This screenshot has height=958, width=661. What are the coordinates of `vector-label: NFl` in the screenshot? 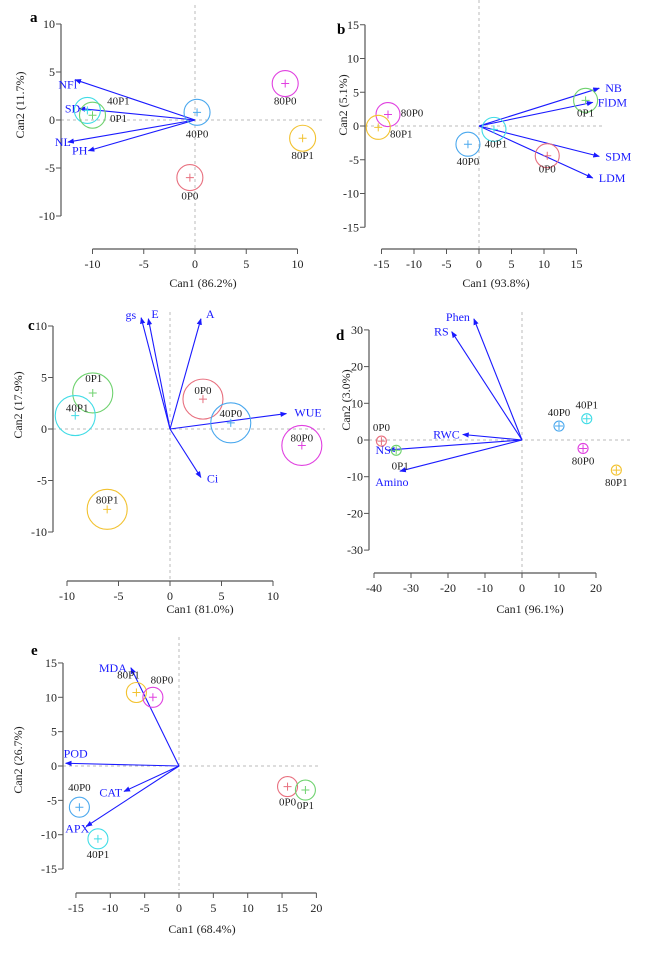 It's located at (67, 85).